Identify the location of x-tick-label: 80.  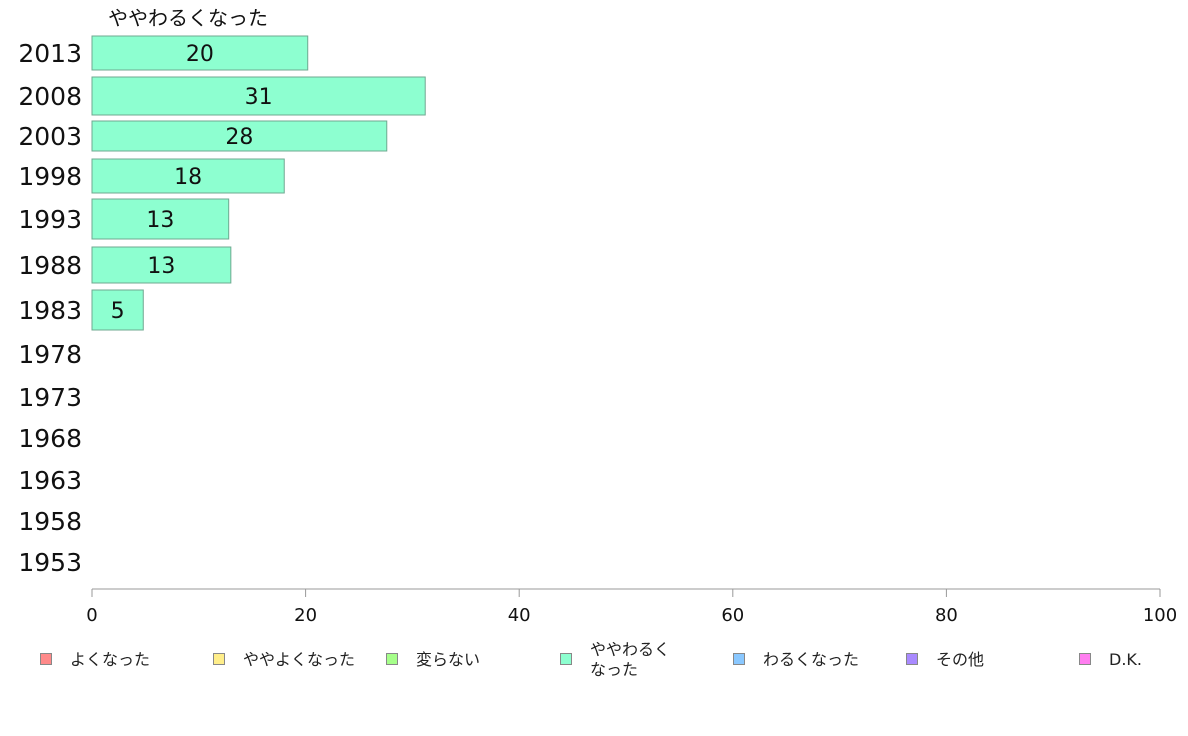
(946, 615).